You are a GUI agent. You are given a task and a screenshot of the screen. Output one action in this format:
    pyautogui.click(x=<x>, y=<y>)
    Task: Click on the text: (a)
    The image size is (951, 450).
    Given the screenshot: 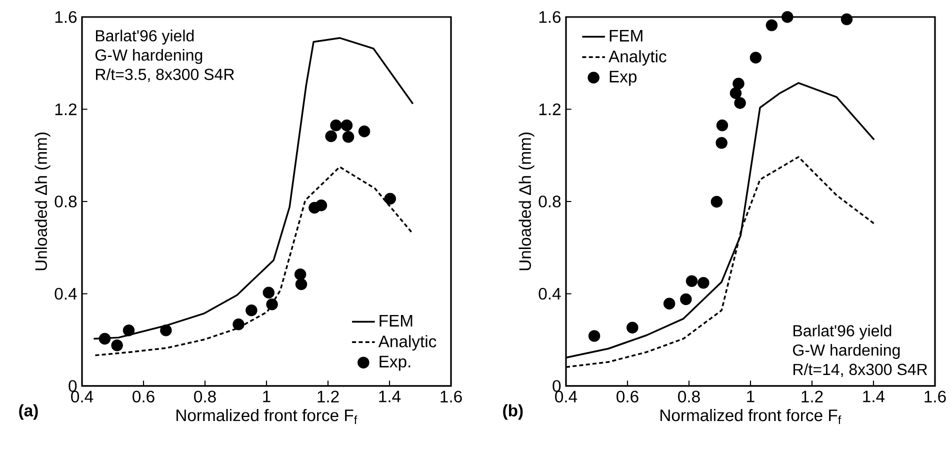 What is the action you would take?
    pyautogui.click(x=28, y=412)
    